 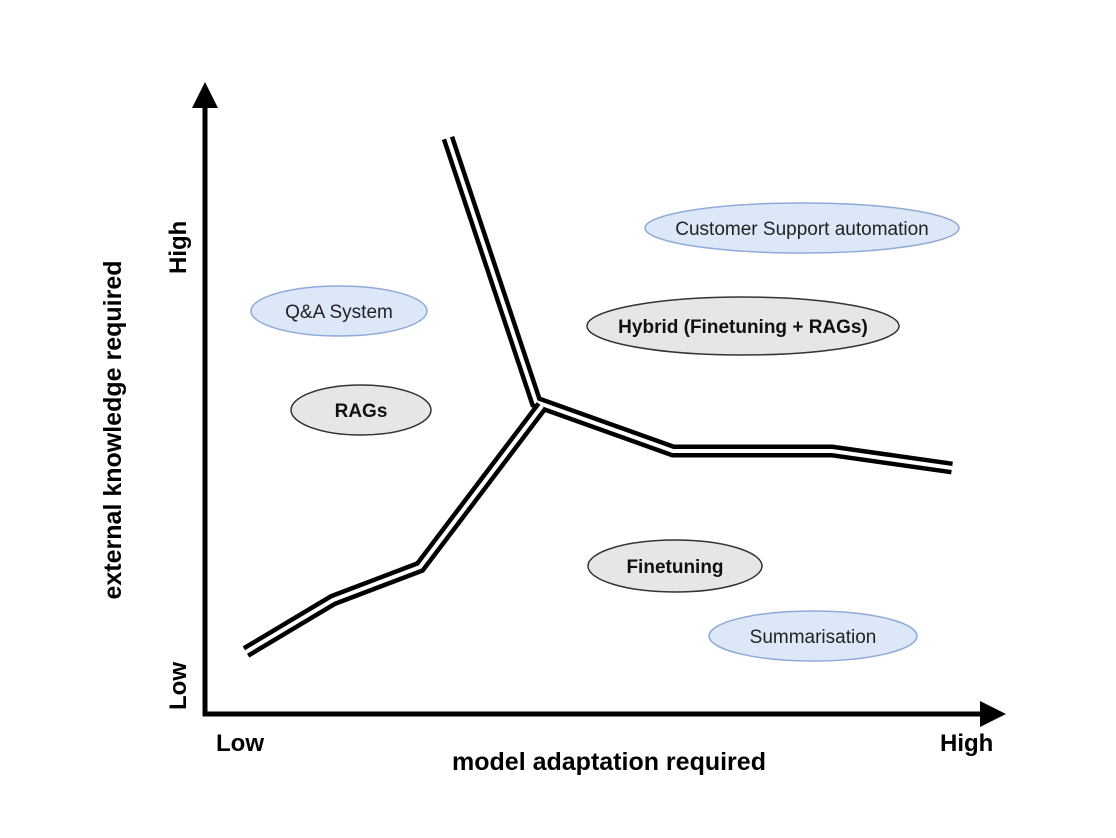 I want to click on y-axis-arrowhead, so click(x=205, y=95).